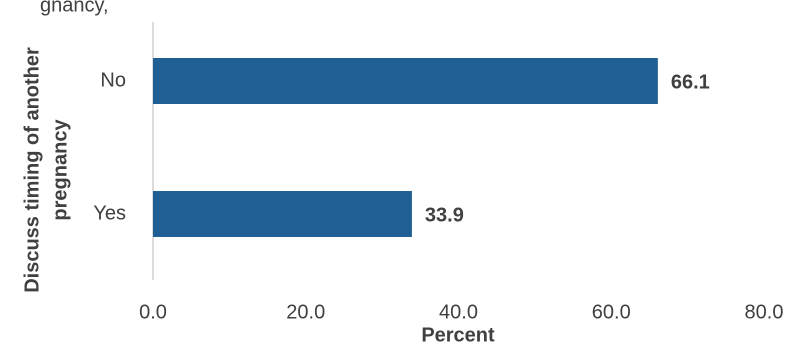 This screenshot has height=345, width=802. I want to click on x-tick-label: 40.0, so click(458, 312).